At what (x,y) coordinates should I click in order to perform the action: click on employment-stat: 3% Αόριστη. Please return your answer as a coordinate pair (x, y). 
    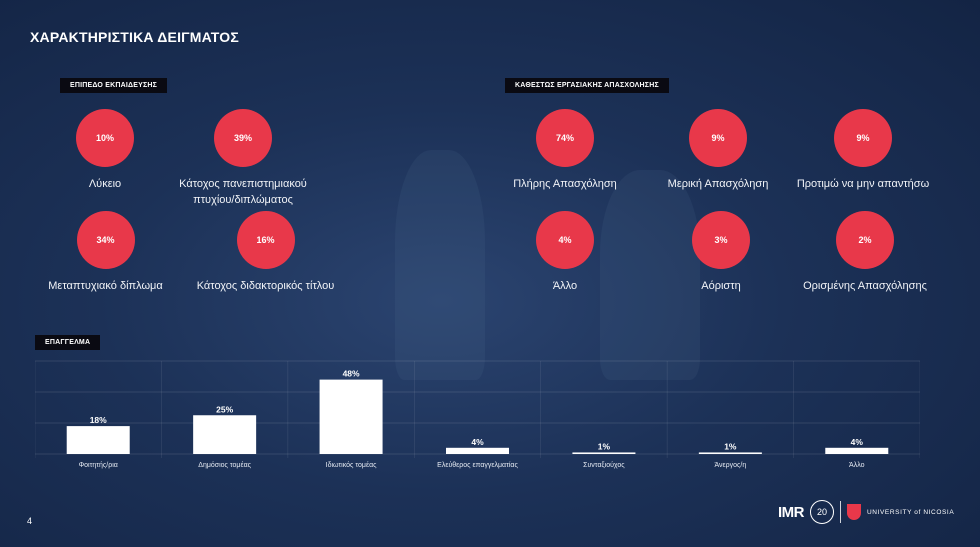
    Looking at the image, I should click on (721, 252).